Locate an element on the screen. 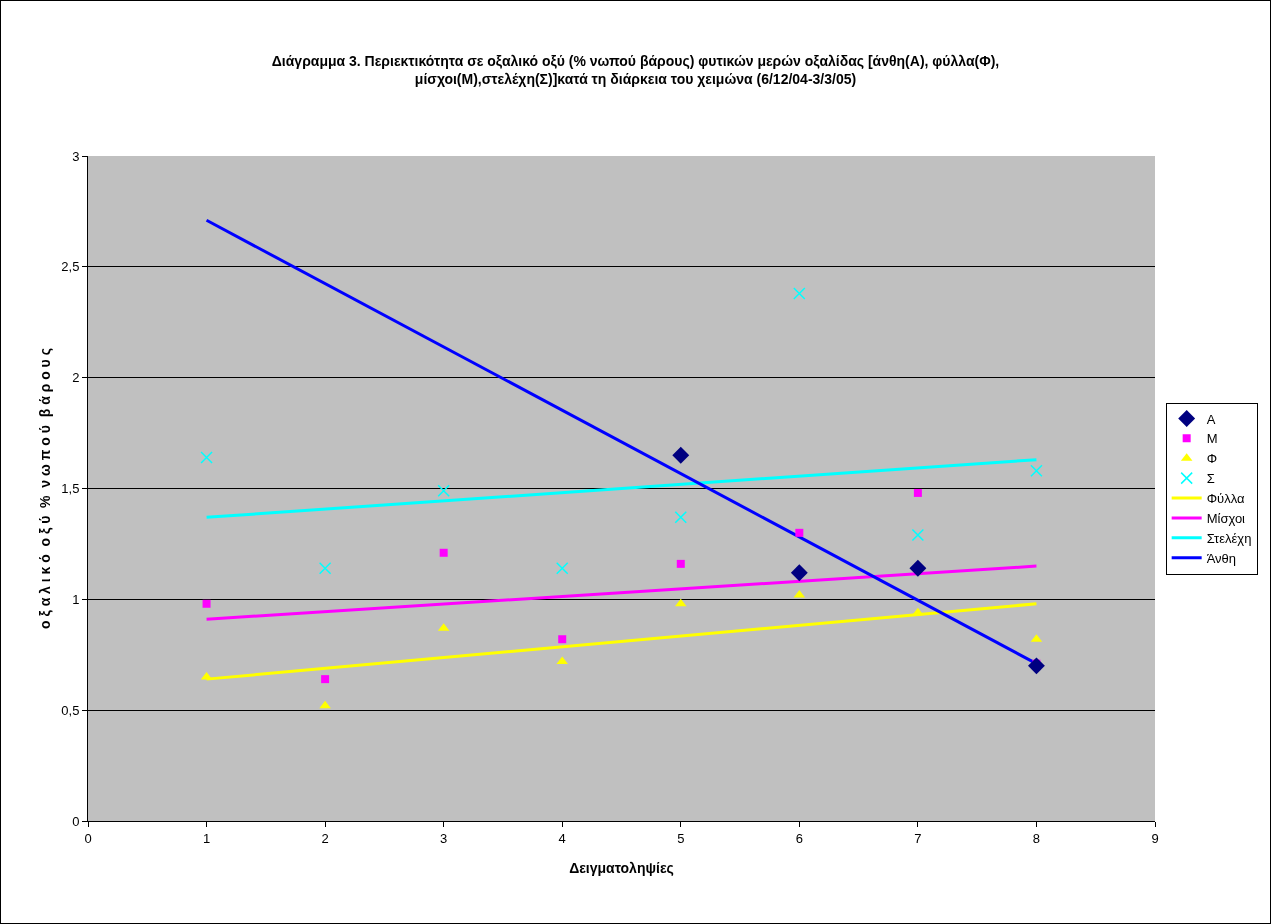  legend-label: Φύλλα is located at coordinates (1225, 499).